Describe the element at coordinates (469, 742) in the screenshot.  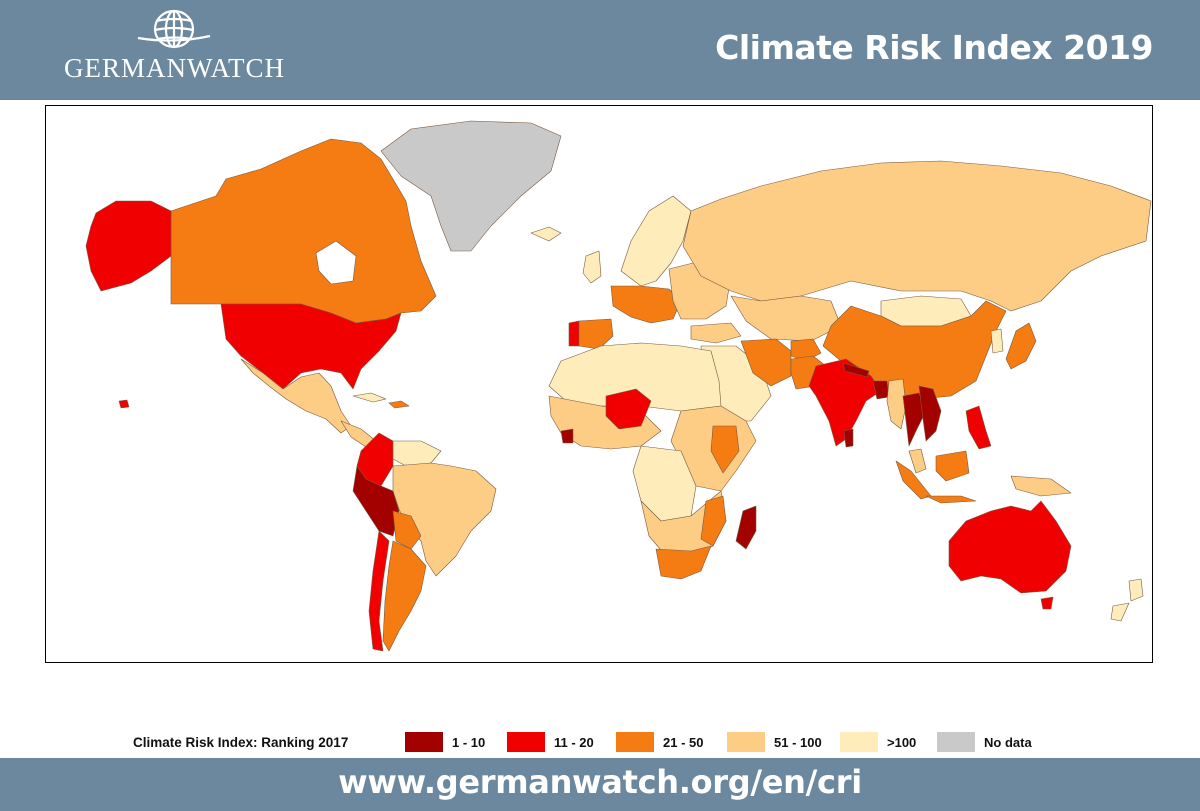
I see `legend-label: 1 - 10` at that location.